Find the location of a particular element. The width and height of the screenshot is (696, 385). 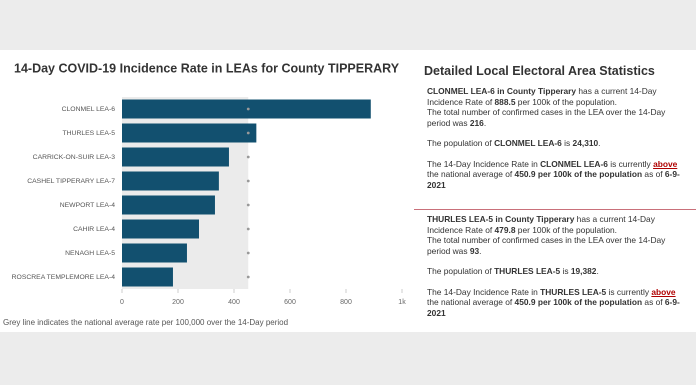

text-segment: CLONMEL LEA-6 in County Tipperary is located at coordinates (502, 91).